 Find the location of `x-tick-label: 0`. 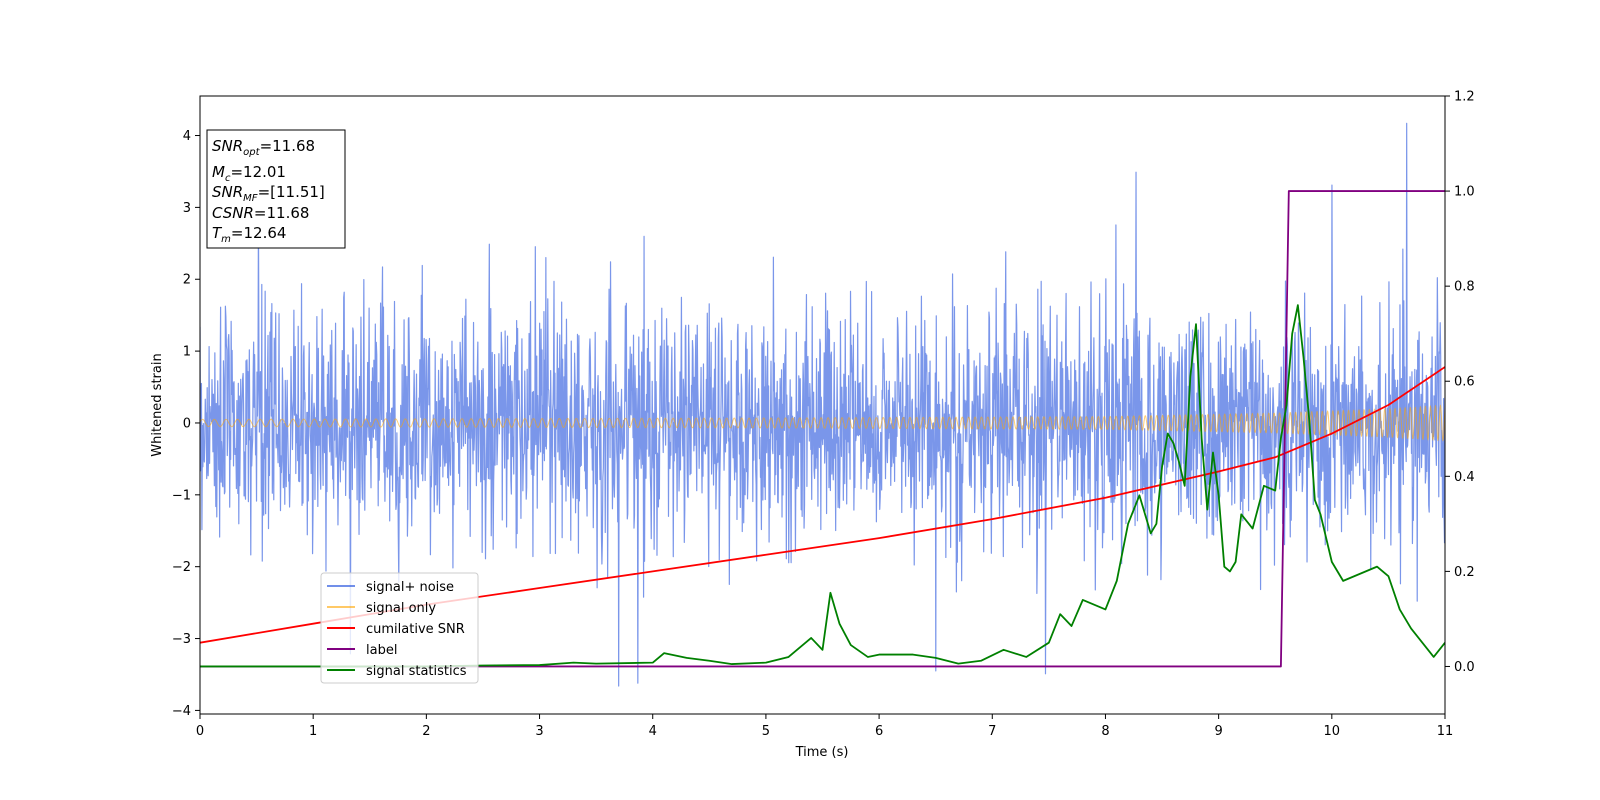

x-tick-label: 0 is located at coordinates (200, 731).